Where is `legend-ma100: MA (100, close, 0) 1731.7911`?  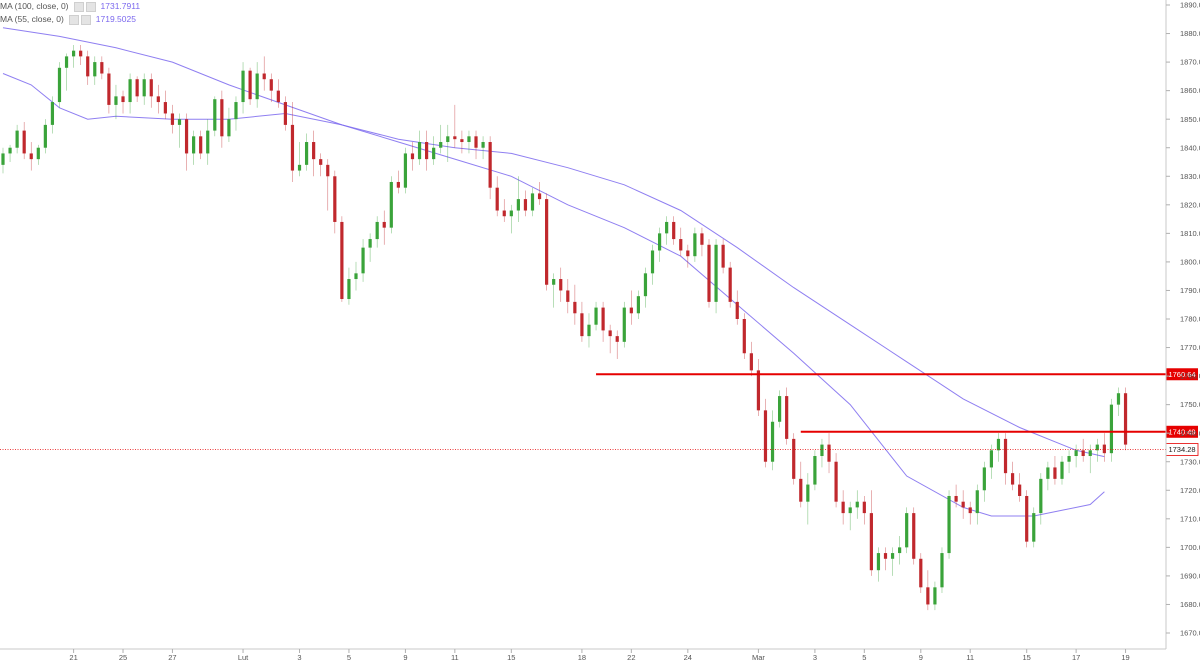
legend-ma100: MA (100, close, 0) 1731.7911 is located at coordinates (70, 6).